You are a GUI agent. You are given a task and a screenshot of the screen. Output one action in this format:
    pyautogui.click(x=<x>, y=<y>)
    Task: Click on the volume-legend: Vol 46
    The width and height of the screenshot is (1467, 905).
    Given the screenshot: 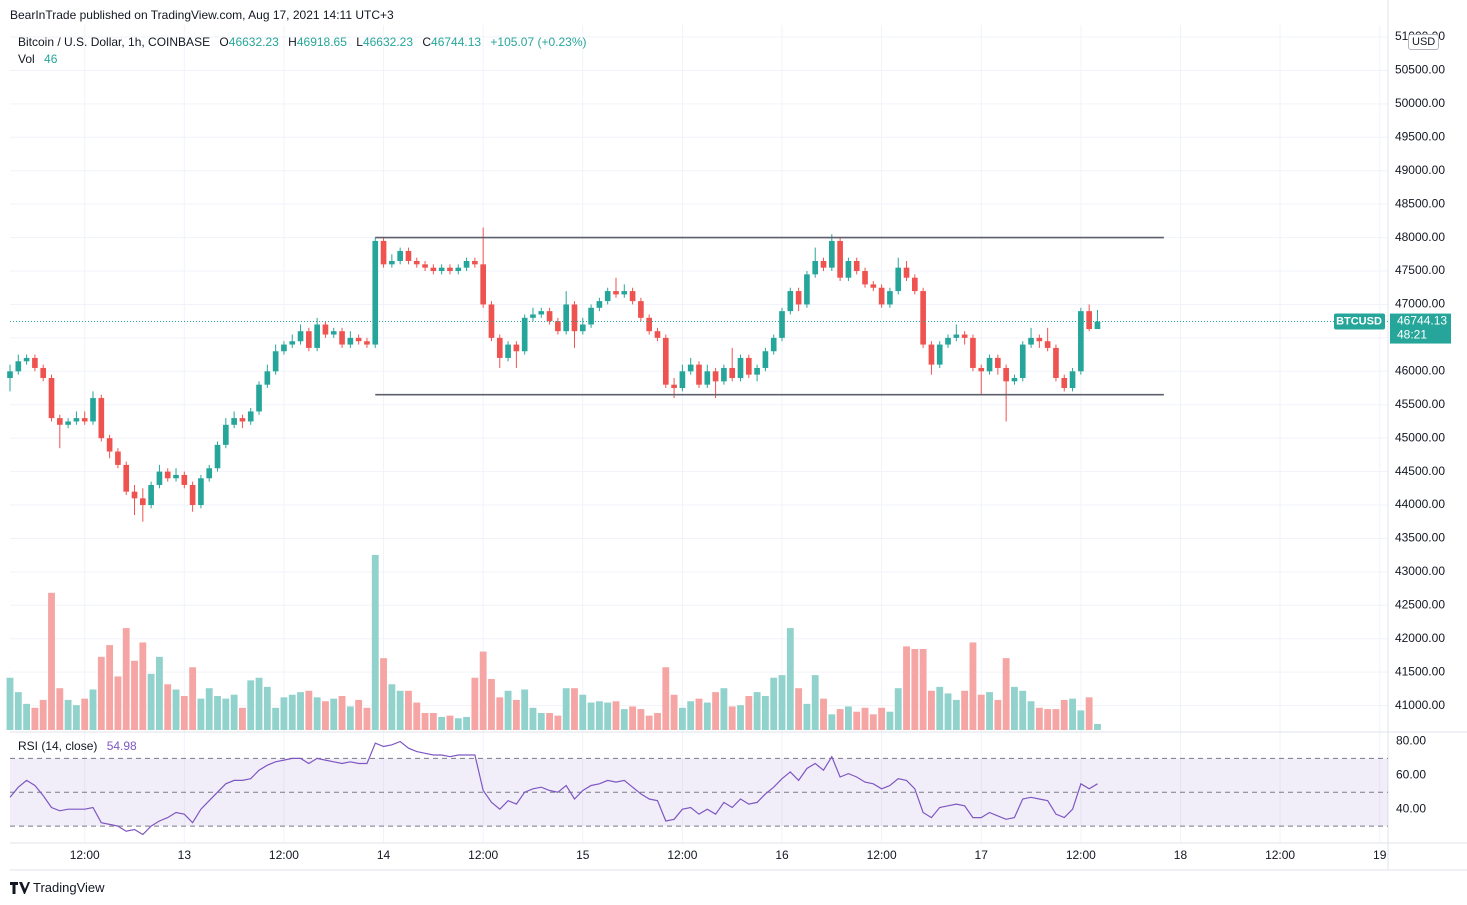 What is the action you would take?
    pyautogui.click(x=37, y=59)
    